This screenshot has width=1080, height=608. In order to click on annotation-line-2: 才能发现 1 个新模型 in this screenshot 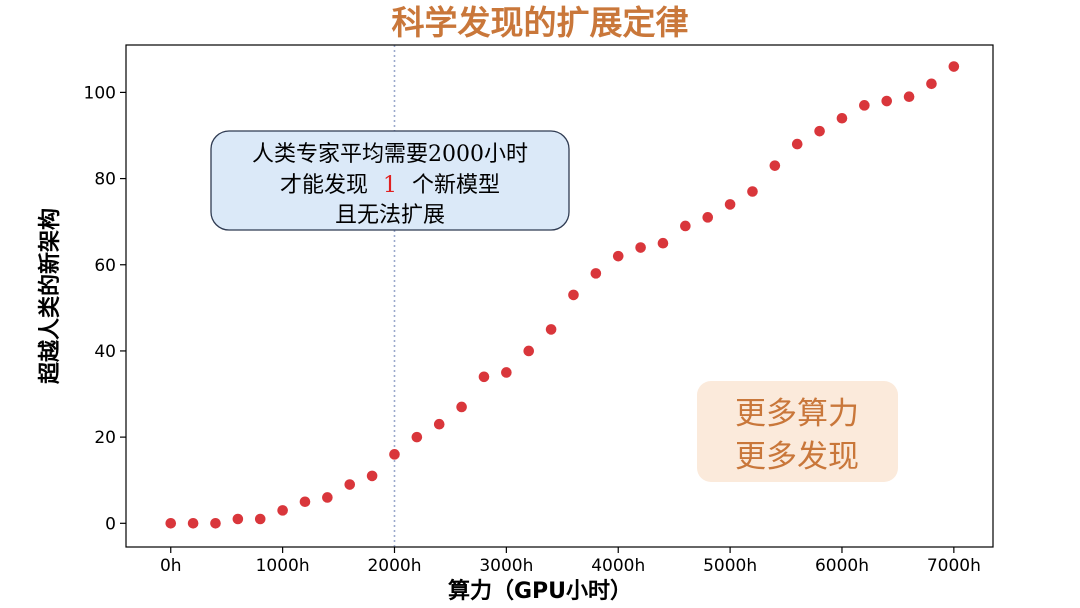, I will do `click(390, 185)`.